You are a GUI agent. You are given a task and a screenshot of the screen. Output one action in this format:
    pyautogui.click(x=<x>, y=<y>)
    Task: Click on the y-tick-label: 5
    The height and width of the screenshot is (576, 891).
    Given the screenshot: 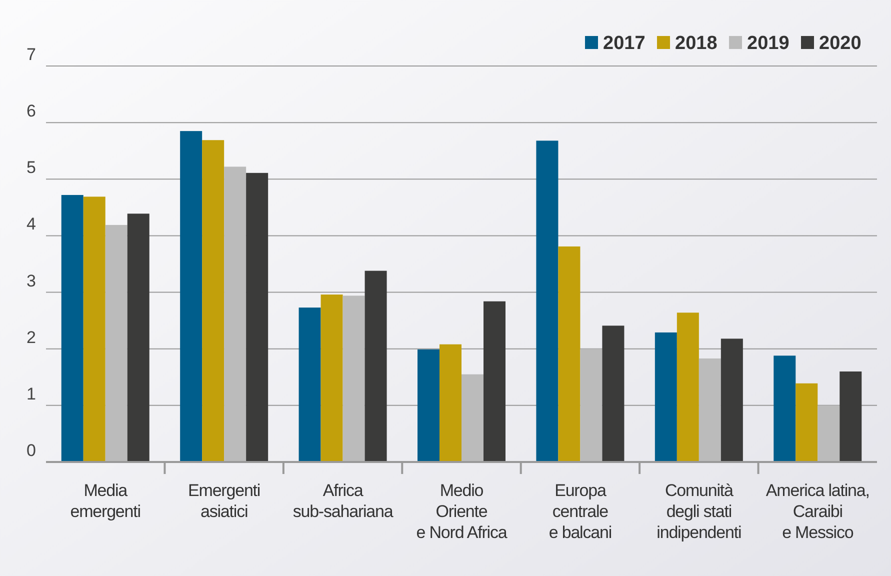 What is the action you would take?
    pyautogui.click(x=31, y=168)
    